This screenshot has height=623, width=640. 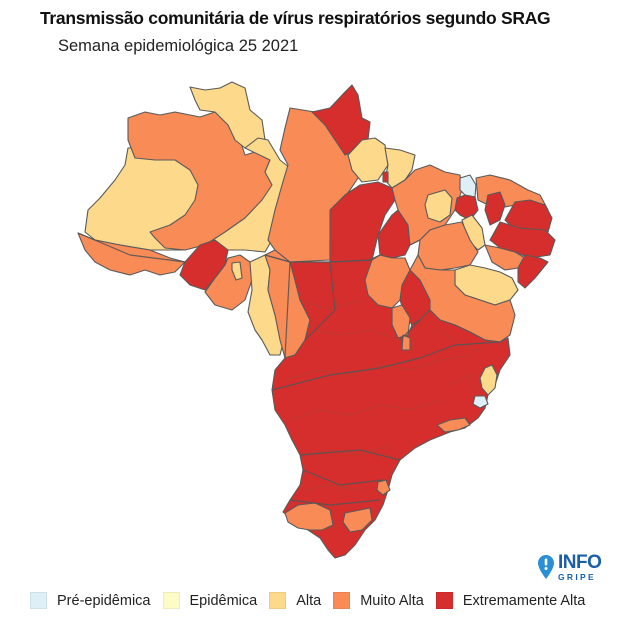 I want to click on region-para-red-spot, so click(x=385, y=177).